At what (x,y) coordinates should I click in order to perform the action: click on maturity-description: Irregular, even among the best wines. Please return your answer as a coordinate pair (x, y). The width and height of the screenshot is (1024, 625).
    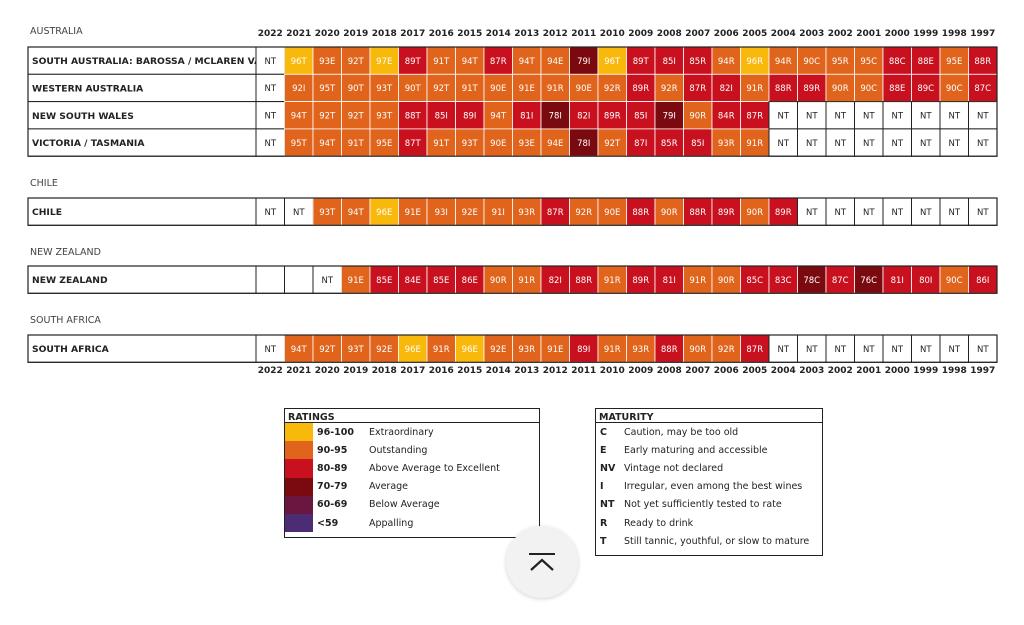
    Looking at the image, I should click on (713, 487).